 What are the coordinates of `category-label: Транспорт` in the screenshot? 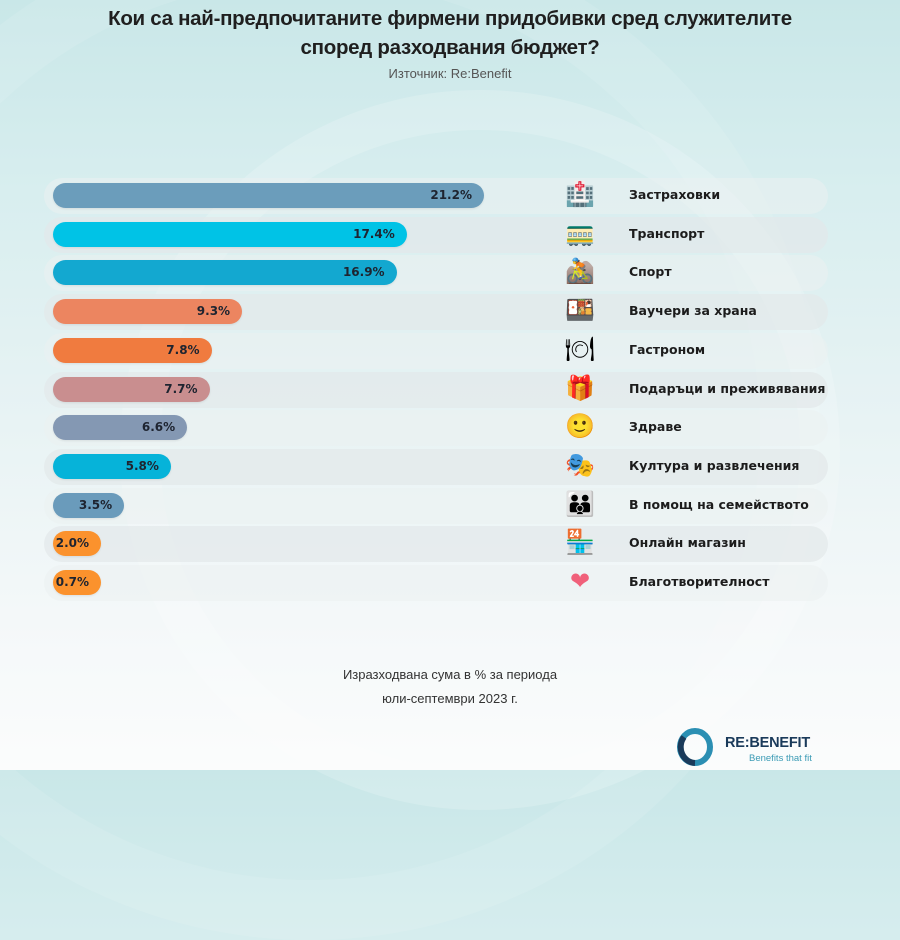 It's located at (667, 233).